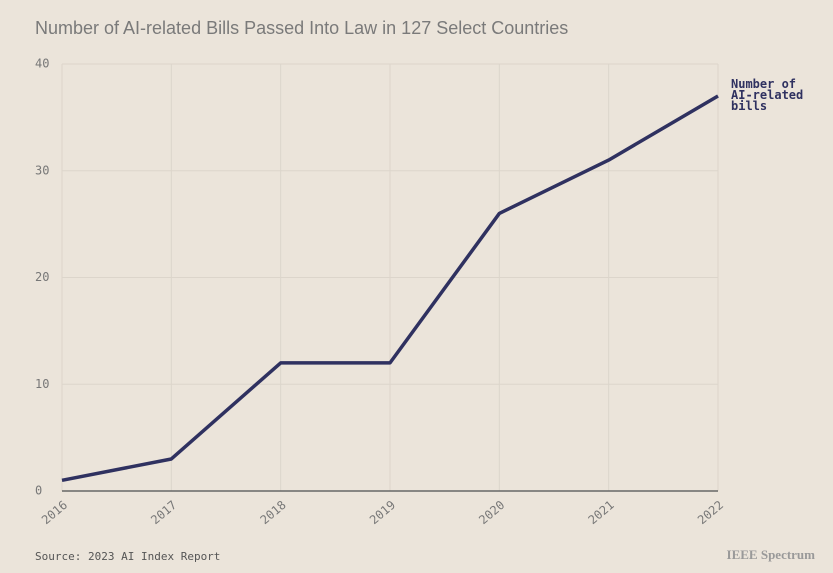  I want to click on brand: IEEE Spectrum, so click(771, 554).